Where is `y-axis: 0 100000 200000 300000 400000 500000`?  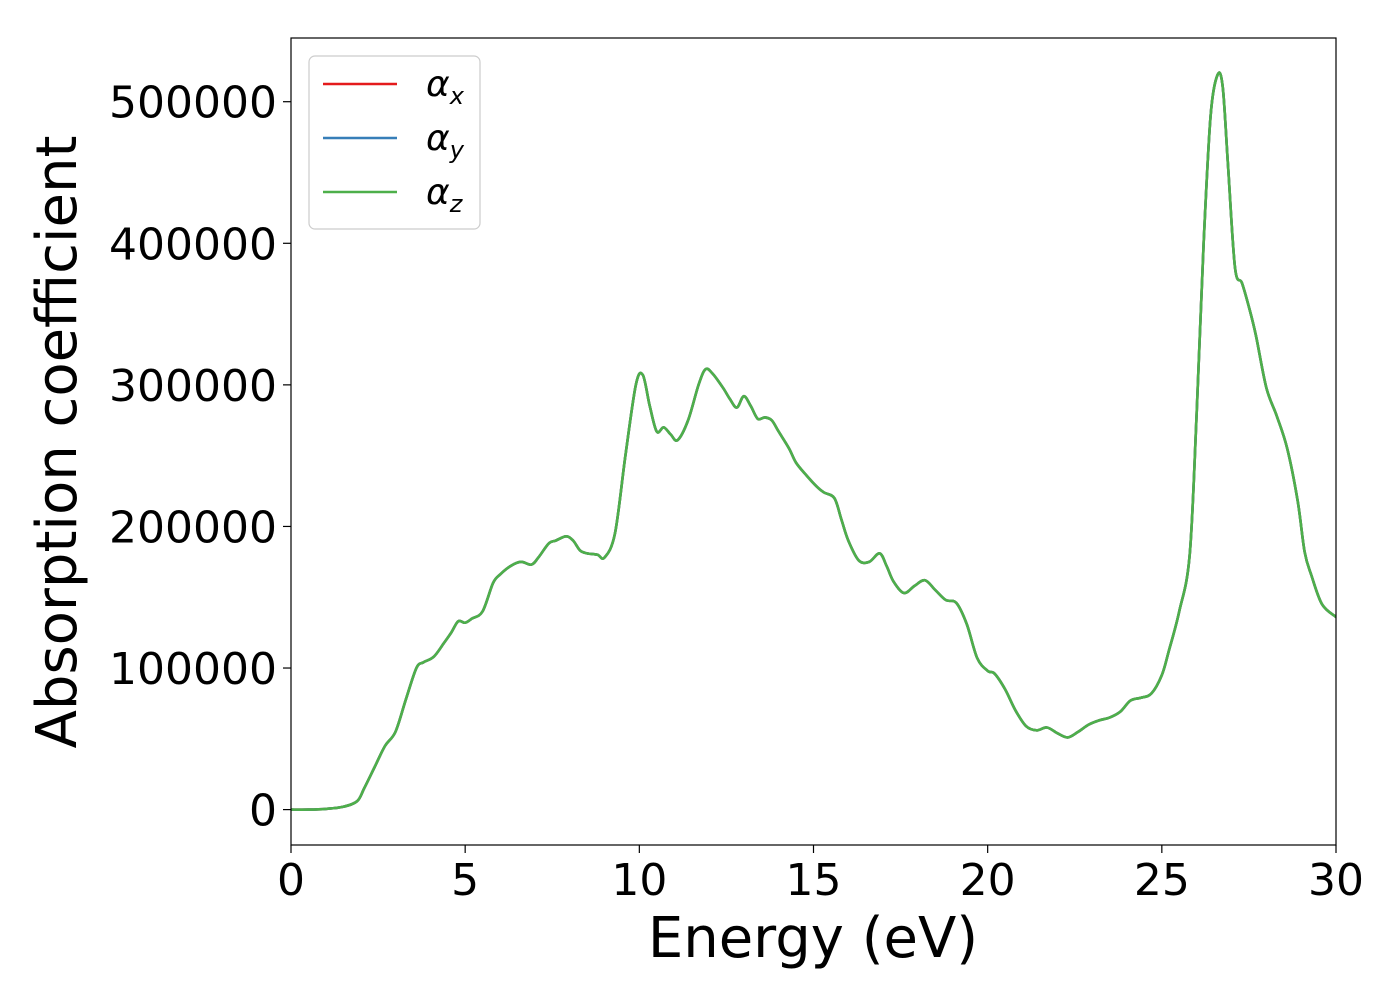 y-axis: 0 100000 200000 300000 400000 500000 is located at coordinates (200, 457).